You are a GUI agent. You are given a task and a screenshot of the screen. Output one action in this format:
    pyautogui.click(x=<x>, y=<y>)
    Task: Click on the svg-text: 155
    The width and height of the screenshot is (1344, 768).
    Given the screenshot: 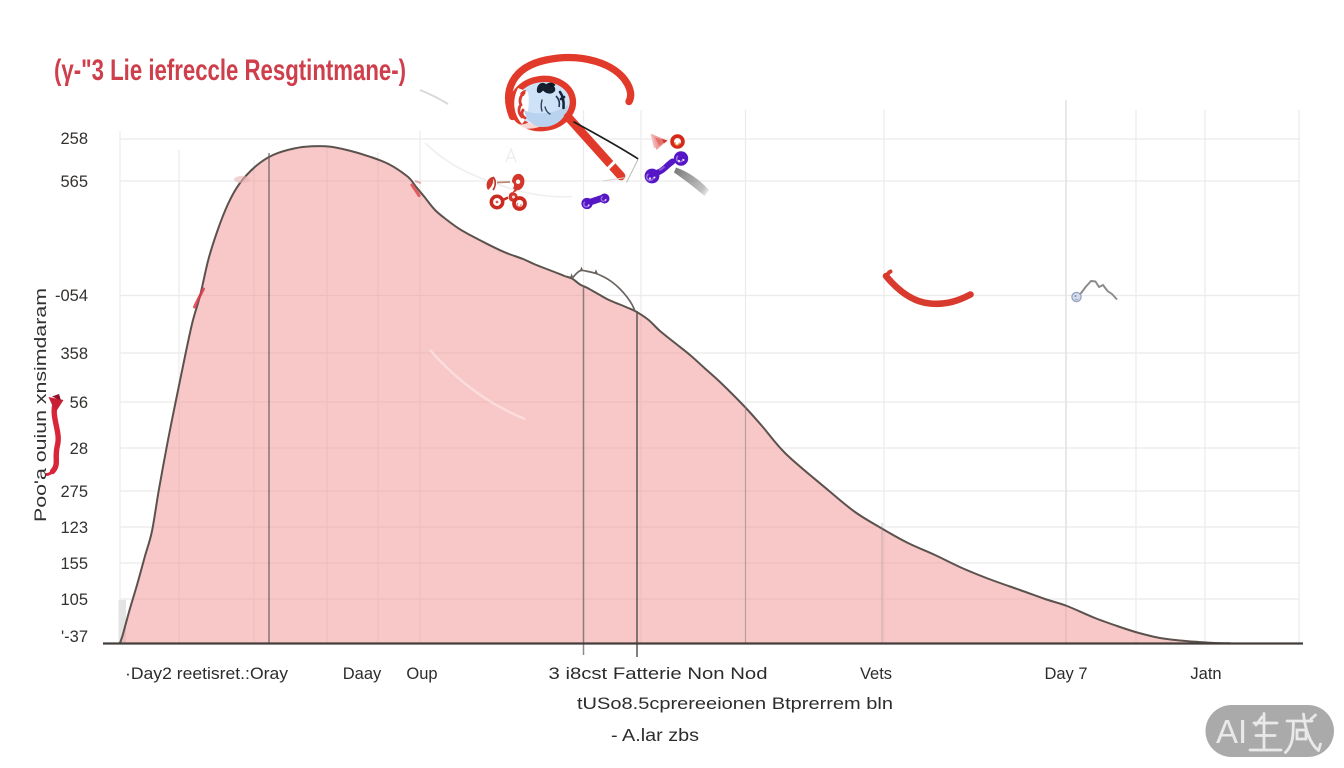 What is the action you would take?
    pyautogui.click(x=74, y=564)
    